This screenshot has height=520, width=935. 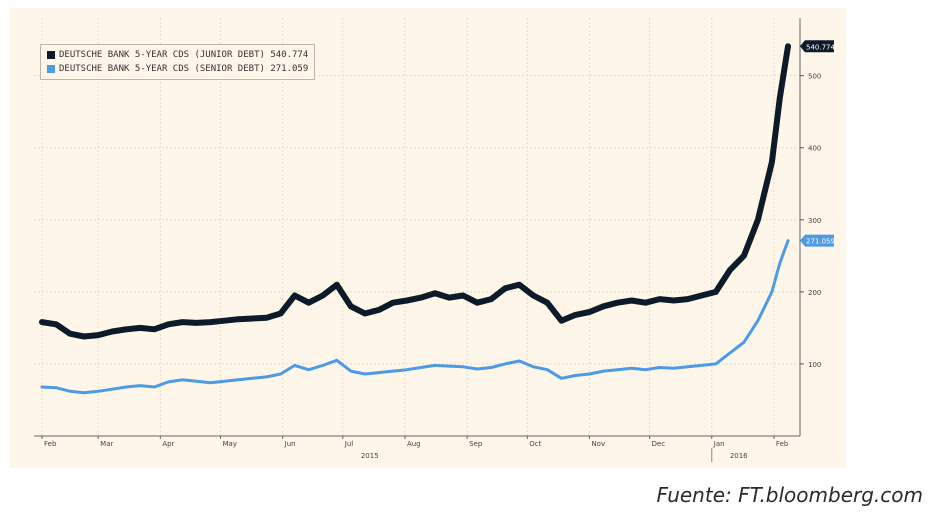 I want to click on x-tick-label: Jan, so click(x=719, y=444).